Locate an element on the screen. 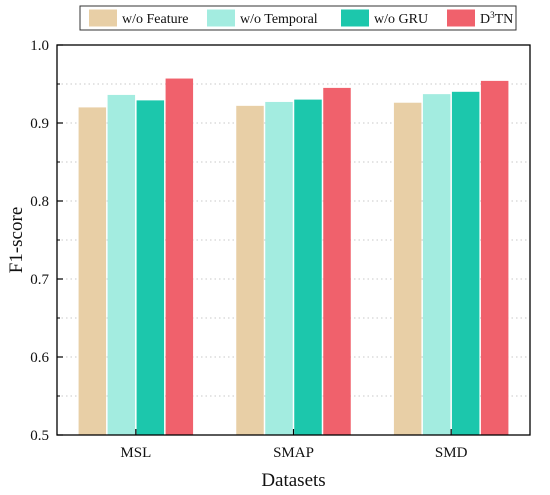 The width and height of the screenshot is (550, 495). legend-label: w/o Feature is located at coordinates (155, 19).